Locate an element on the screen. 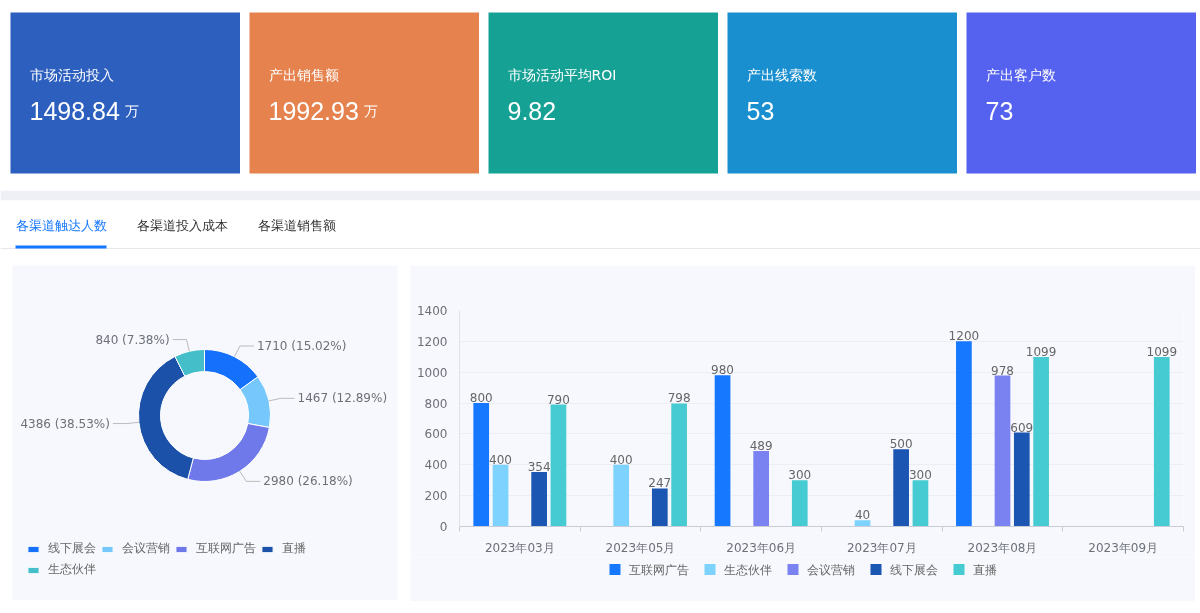 The image size is (1200, 613). text: 53 is located at coordinates (760, 110).